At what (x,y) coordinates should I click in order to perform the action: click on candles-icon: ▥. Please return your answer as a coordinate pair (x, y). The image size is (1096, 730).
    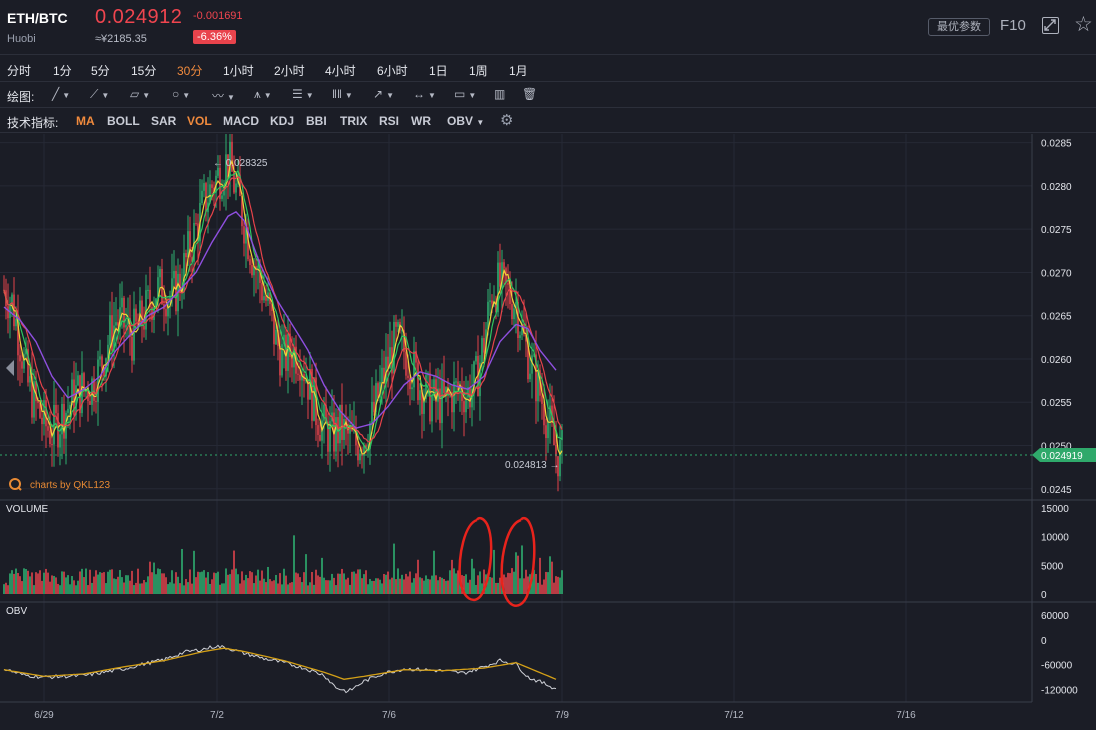
    Looking at the image, I should click on (500, 94).